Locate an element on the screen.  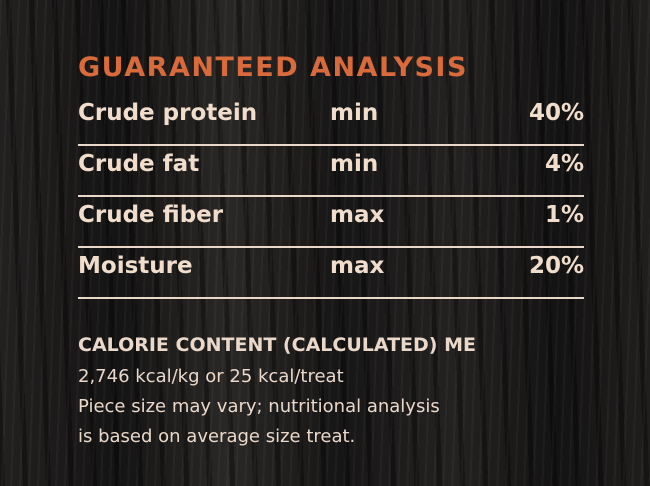
amount: 1% is located at coordinates (564, 215).